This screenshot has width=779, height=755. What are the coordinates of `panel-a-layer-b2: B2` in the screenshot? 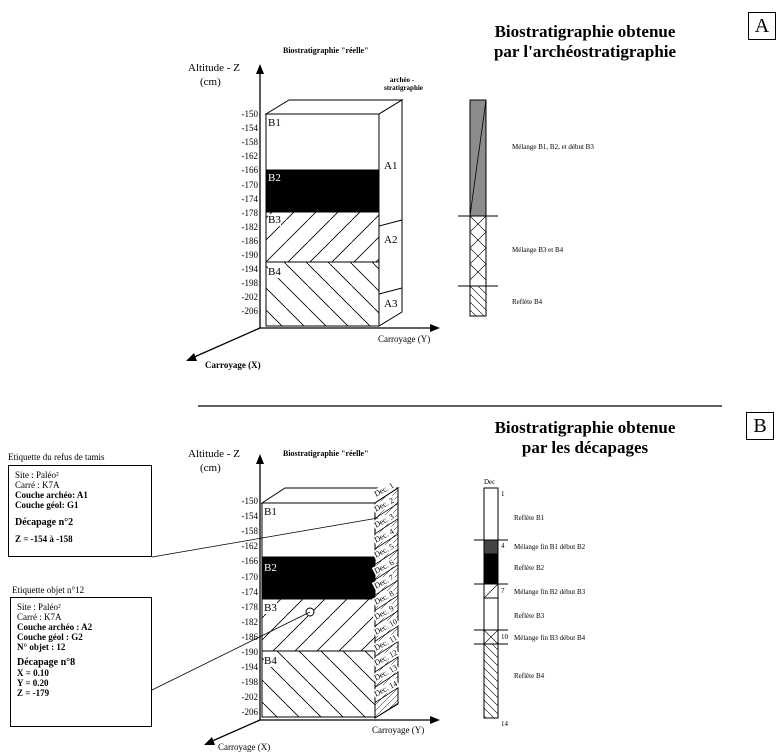 It's located at (274, 178).